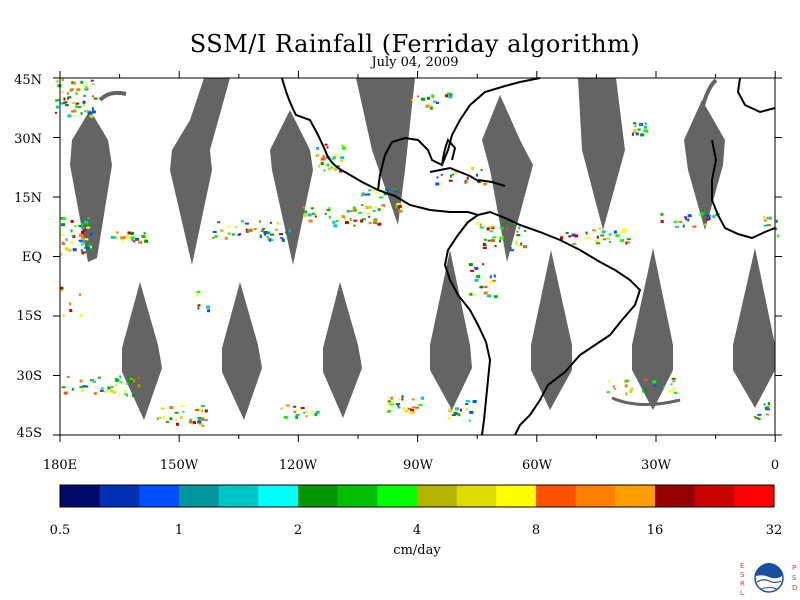  What do you see at coordinates (179, 530) in the screenshot?
I see `colorbar-tick-label: 1` at bounding box center [179, 530].